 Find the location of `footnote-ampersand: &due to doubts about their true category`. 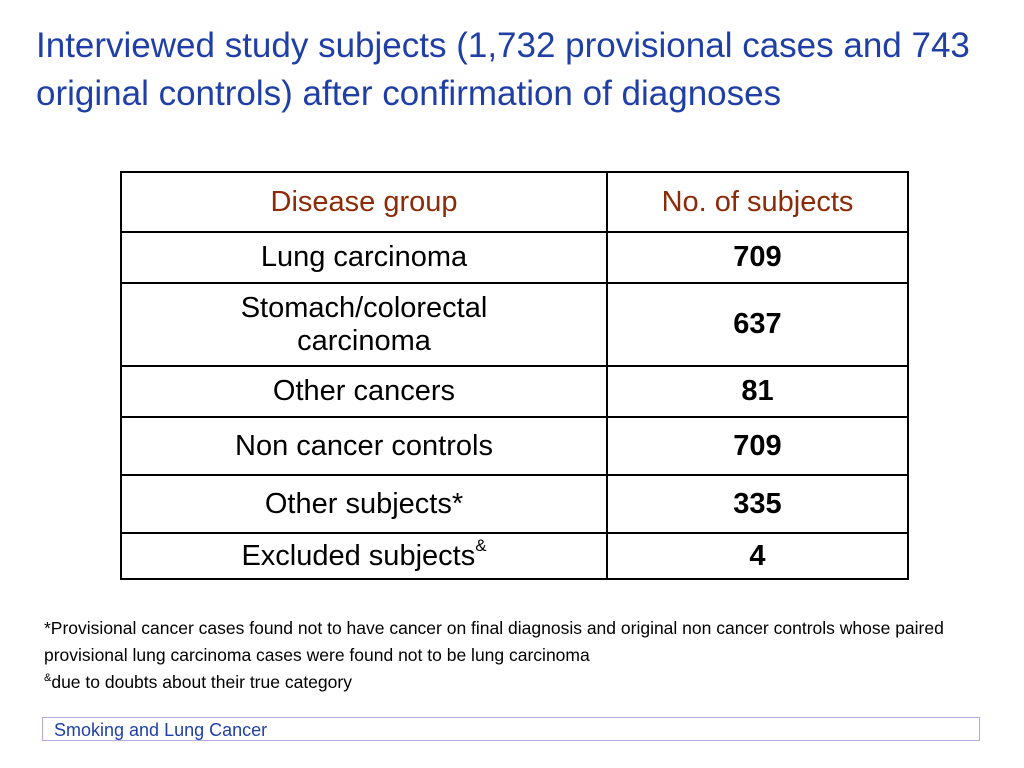

footnote-ampersand: &due to doubts about their true category is located at coordinates (524, 682).